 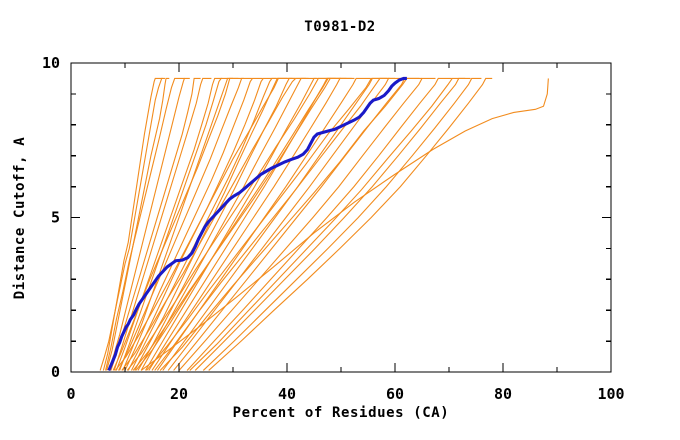 What do you see at coordinates (20, 218) in the screenshot?
I see `y-axis-label: Distance Cutoff, A` at bounding box center [20, 218].